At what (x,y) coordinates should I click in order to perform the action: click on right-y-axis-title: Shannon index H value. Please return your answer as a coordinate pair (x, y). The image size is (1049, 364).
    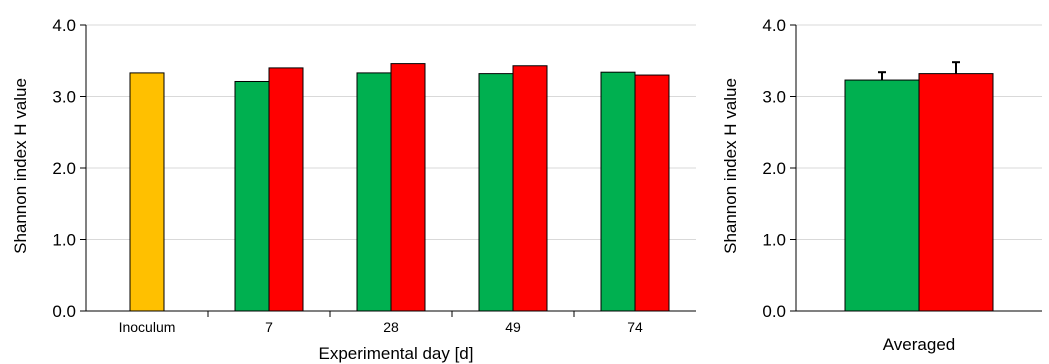
    Looking at the image, I should click on (730, 166).